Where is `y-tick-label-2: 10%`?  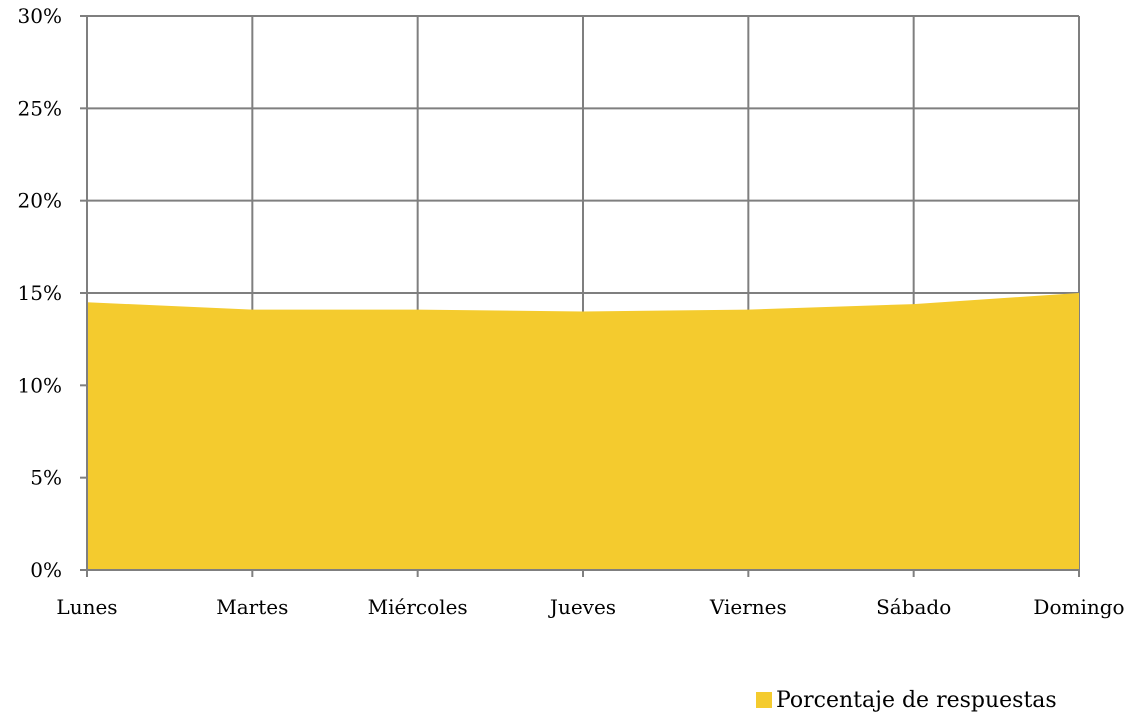 y-tick-label-2: 10% is located at coordinates (40, 385).